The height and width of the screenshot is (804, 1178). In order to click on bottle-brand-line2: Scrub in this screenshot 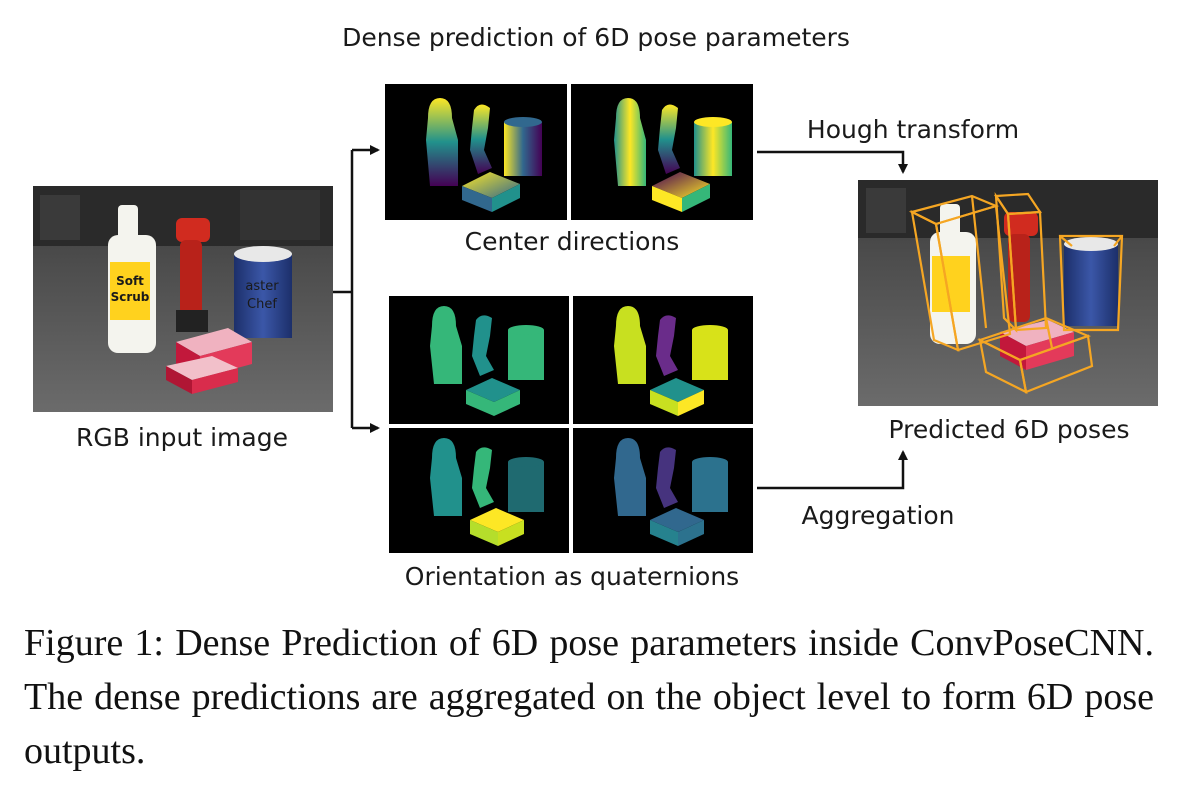, I will do `click(130, 297)`.